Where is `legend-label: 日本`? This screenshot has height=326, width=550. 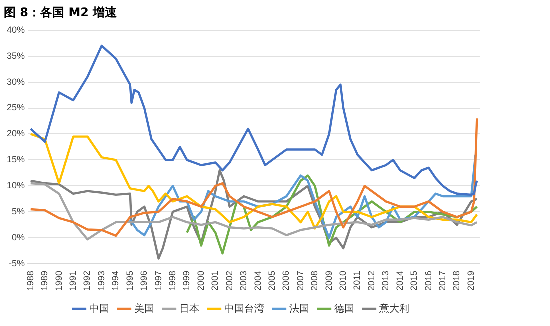 legend-label: 日本 is located at coordinates (190, 308).